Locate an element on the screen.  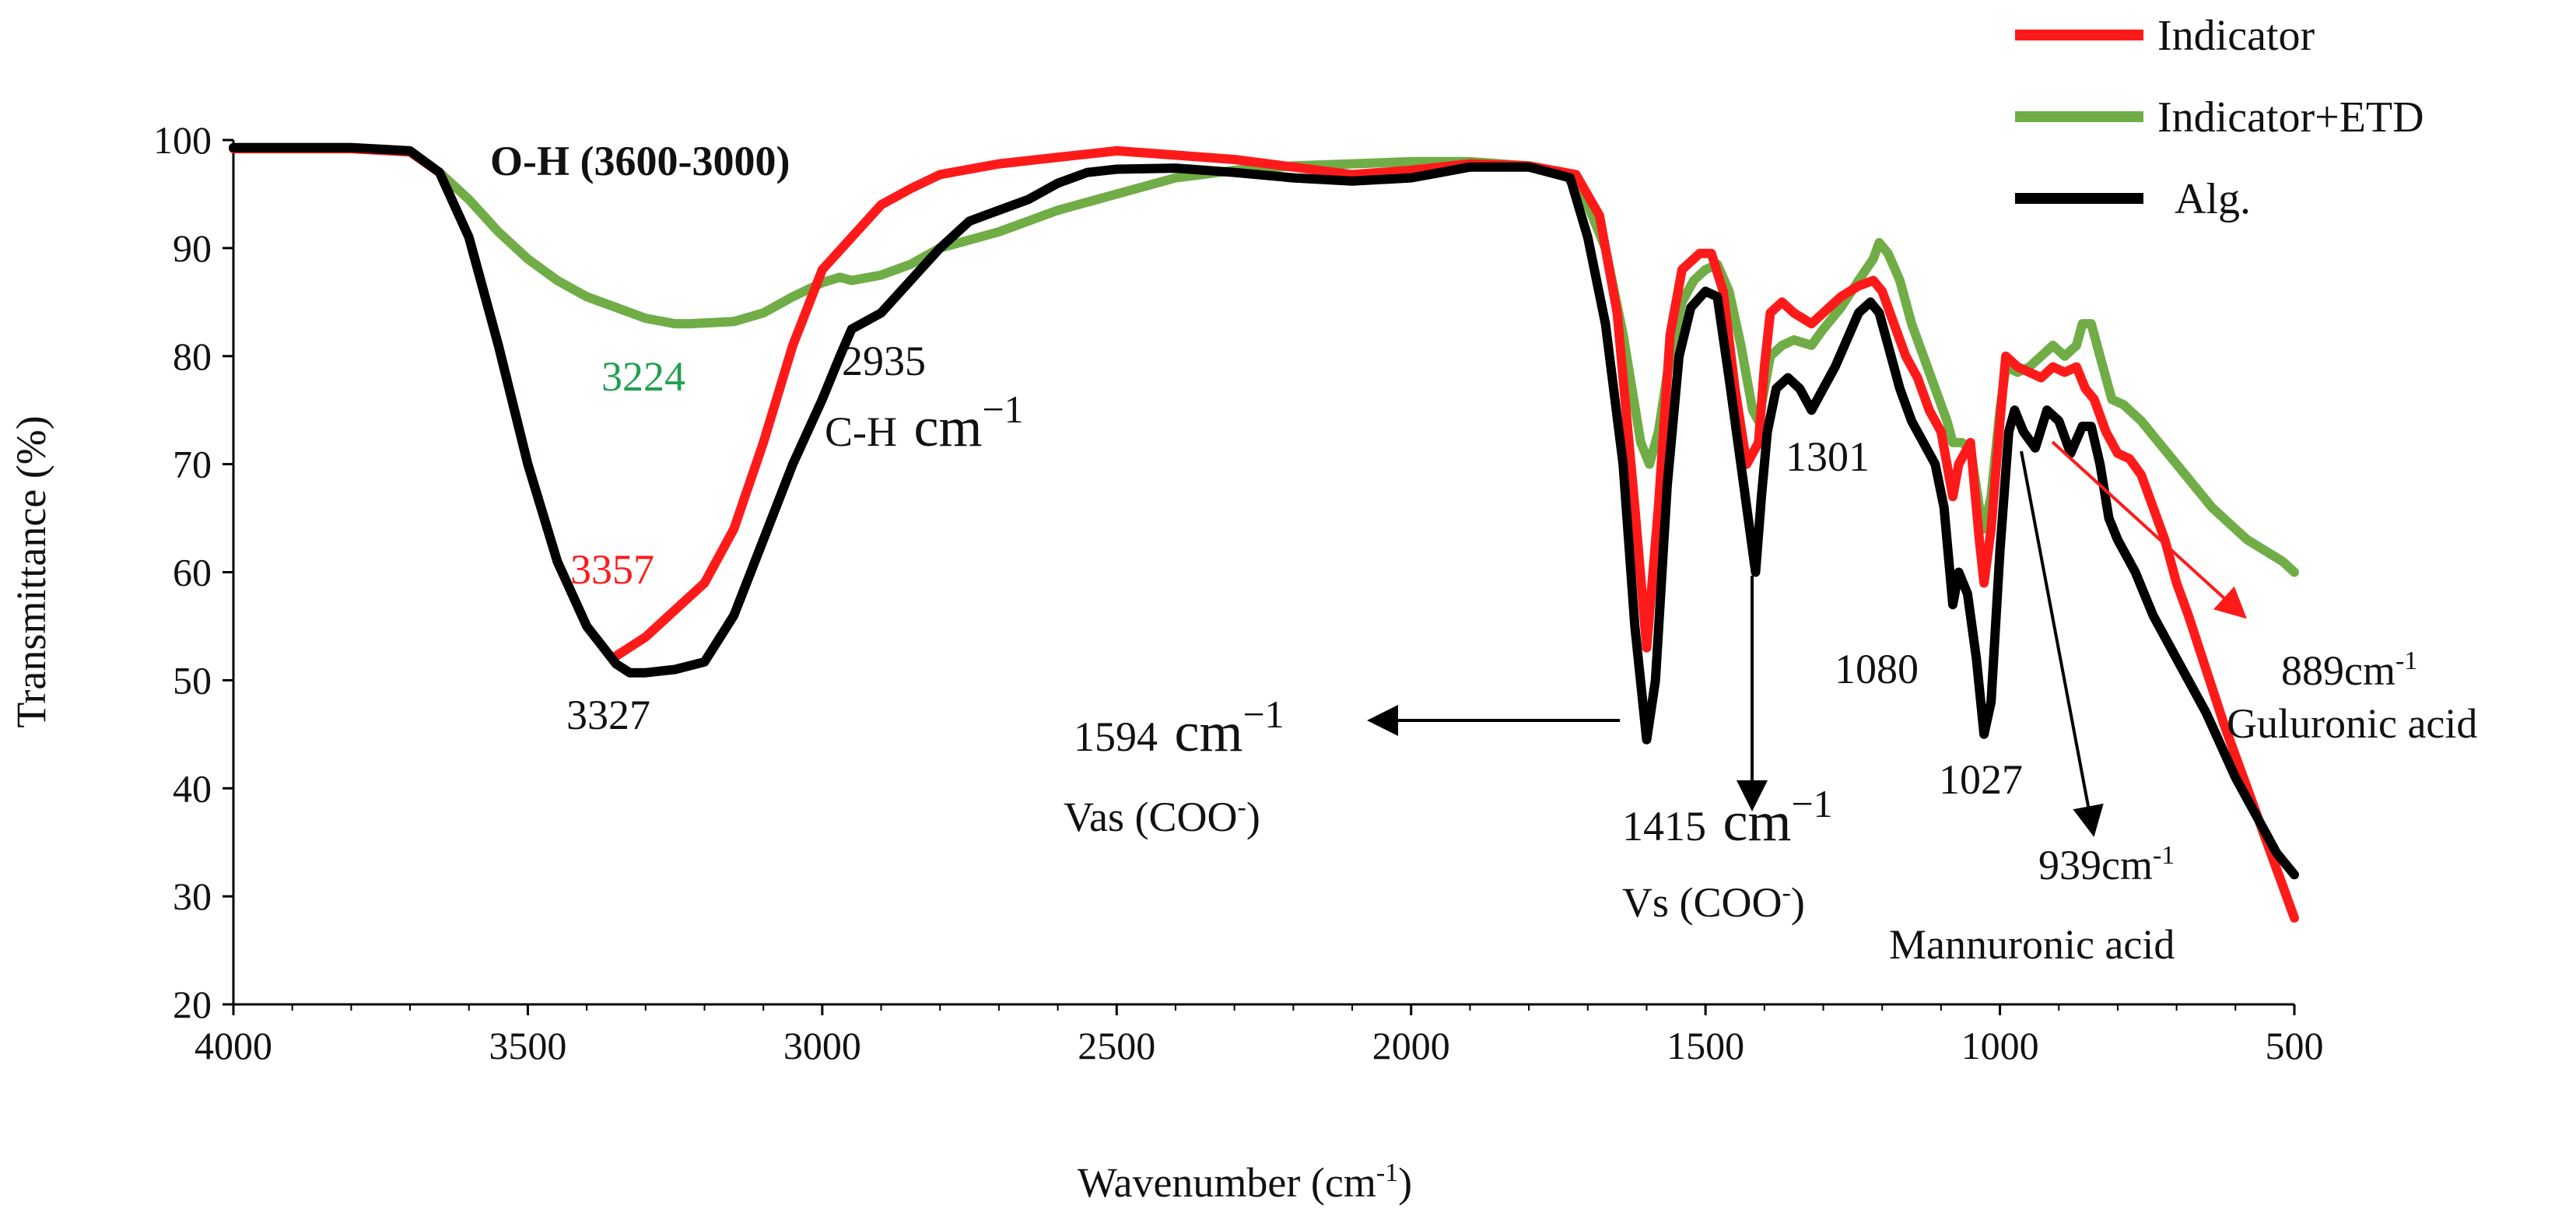
annot-3224: 3224 is located at coordinates (643, 376).